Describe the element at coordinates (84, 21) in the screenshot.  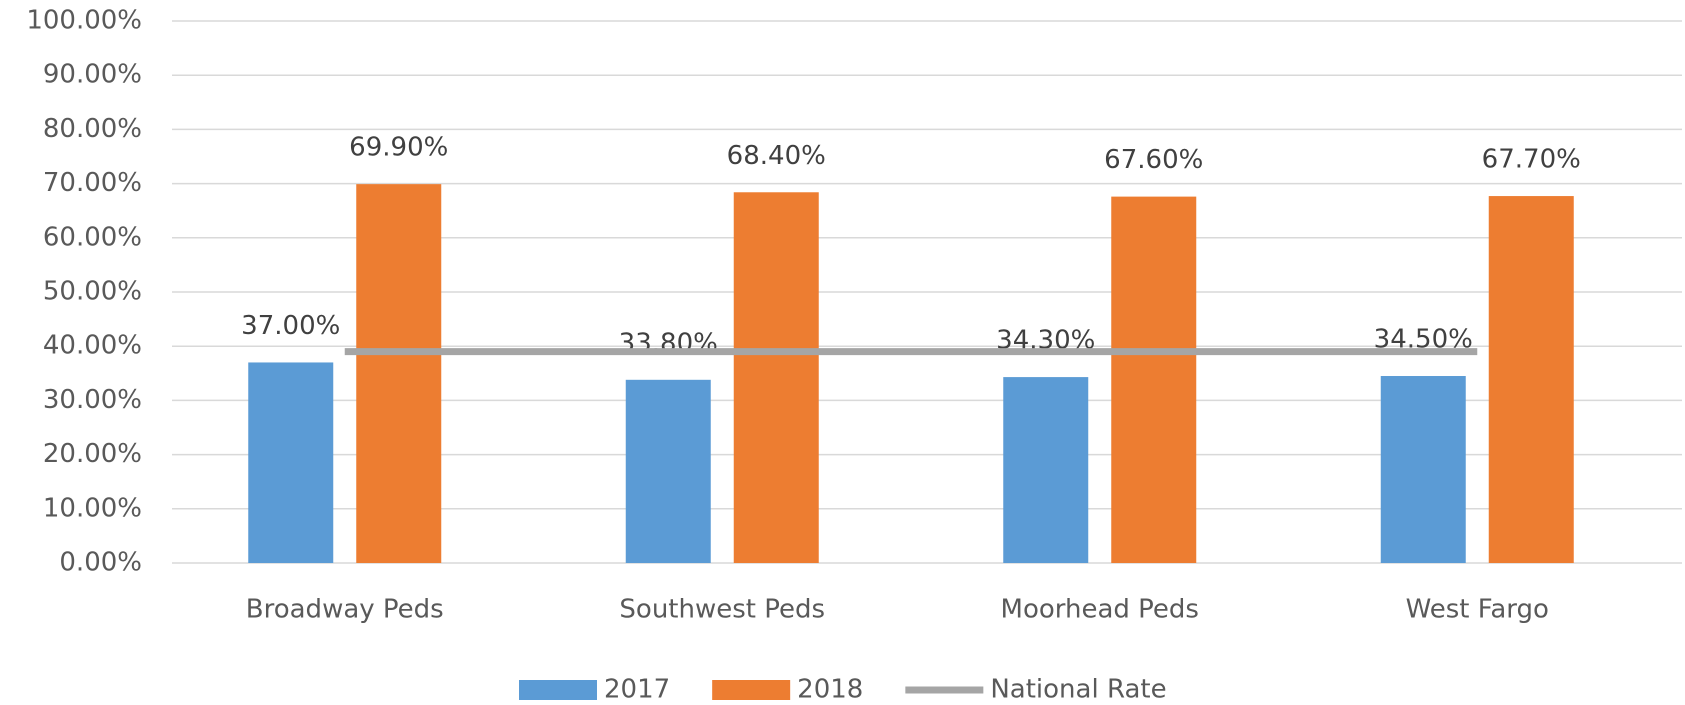
I see `y-tick-label: 100.00%` at that location.